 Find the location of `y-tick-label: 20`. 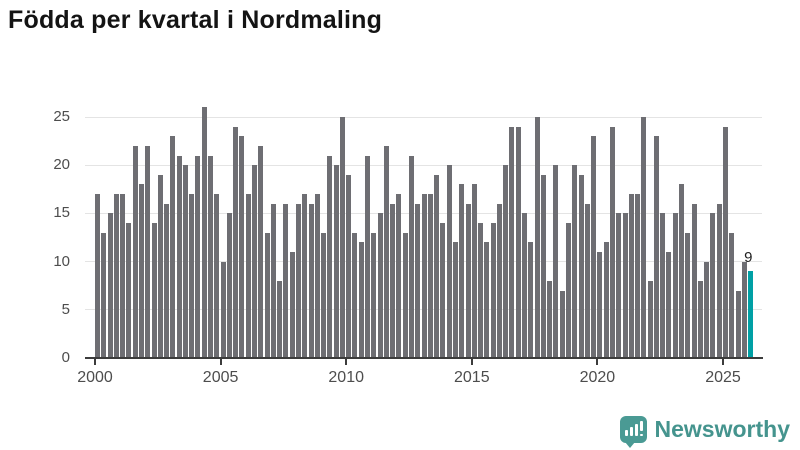

y-tick-label: 20 is located at coordinates (61, 165).